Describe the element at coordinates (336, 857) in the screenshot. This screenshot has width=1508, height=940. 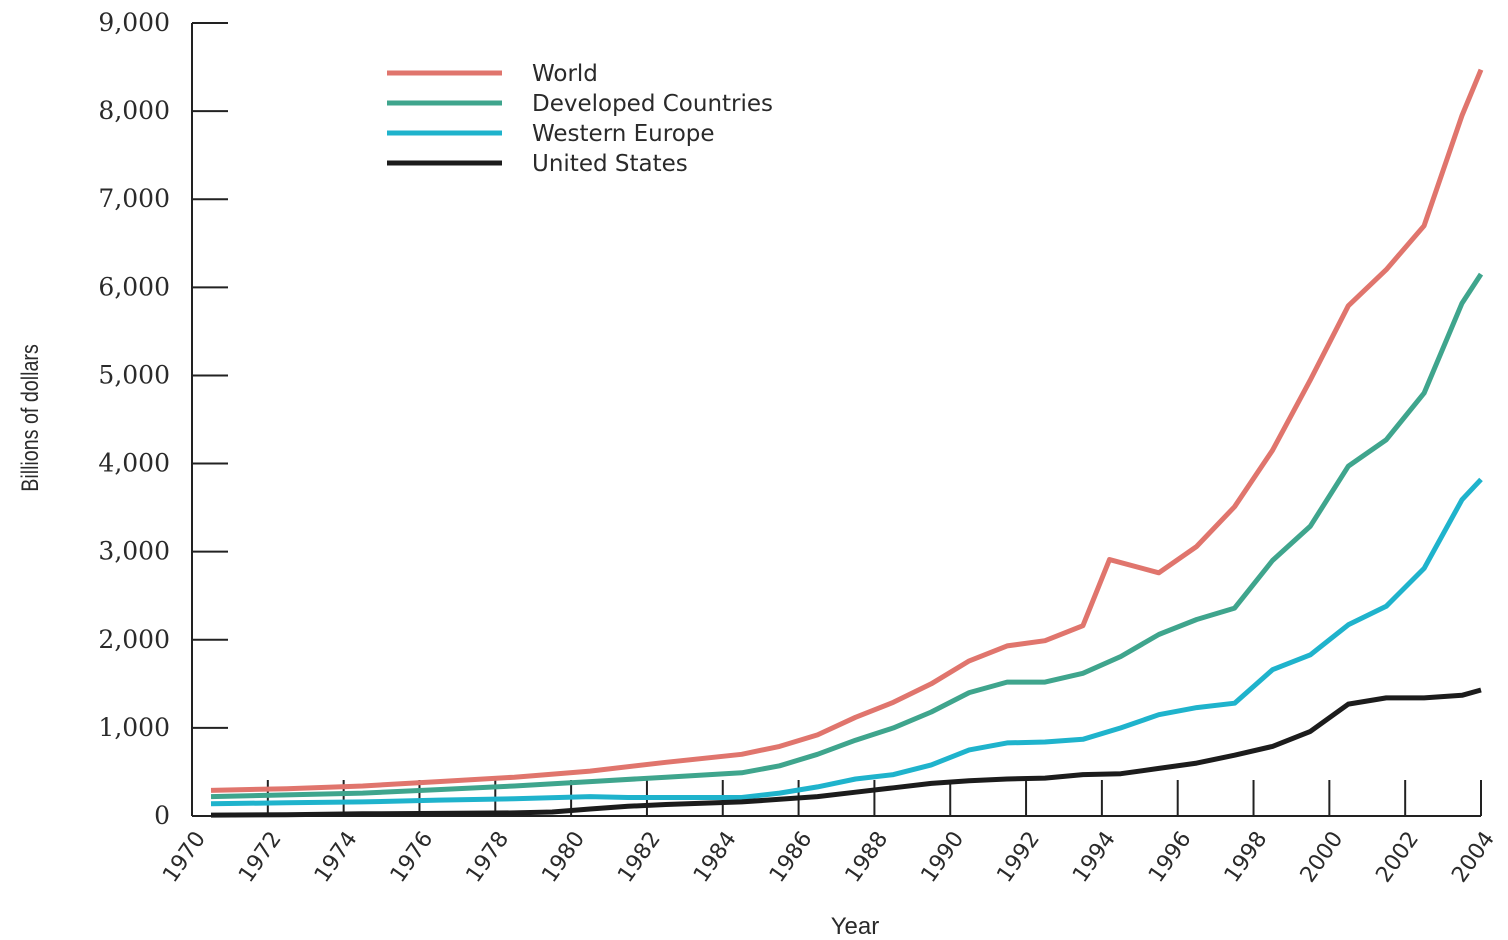
I see `x-tick-label: 1974` at that location.